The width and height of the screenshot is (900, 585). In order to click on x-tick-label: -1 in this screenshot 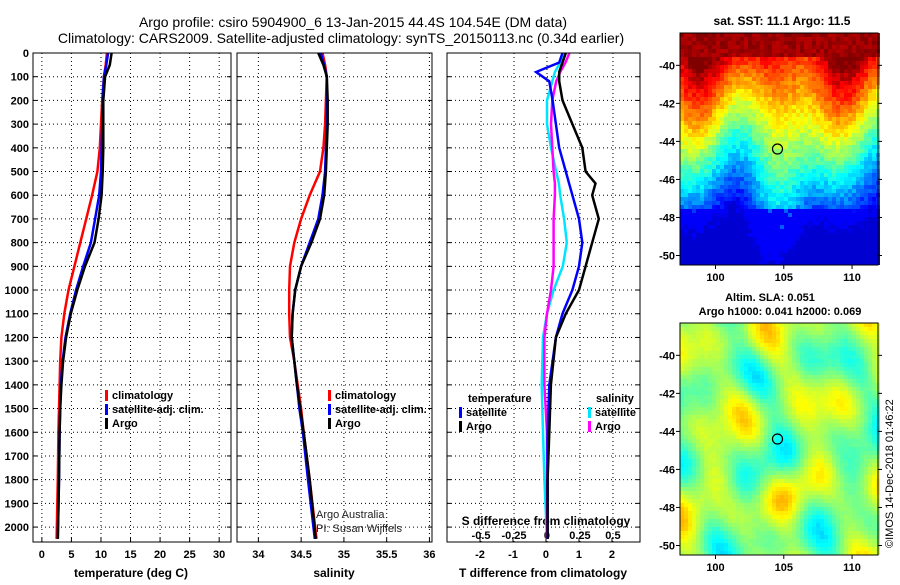, I will do `click(513, 555)`.